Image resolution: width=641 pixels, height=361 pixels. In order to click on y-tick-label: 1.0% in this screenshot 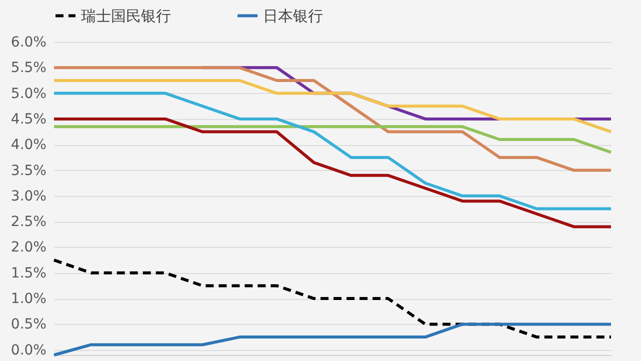, I will do `click(28, 299)`.